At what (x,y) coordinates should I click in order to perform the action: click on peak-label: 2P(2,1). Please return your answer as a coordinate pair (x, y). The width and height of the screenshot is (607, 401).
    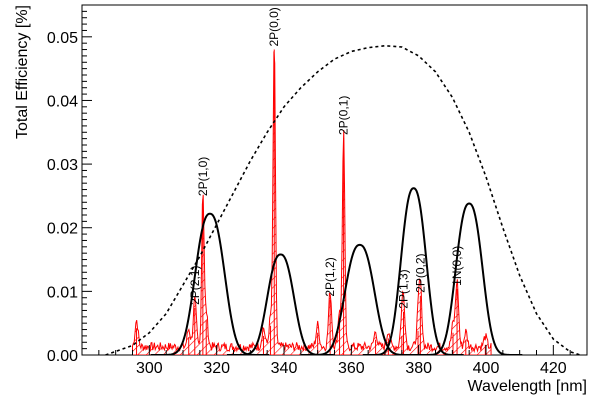
    Looking at the image, I should click on (195, 285).